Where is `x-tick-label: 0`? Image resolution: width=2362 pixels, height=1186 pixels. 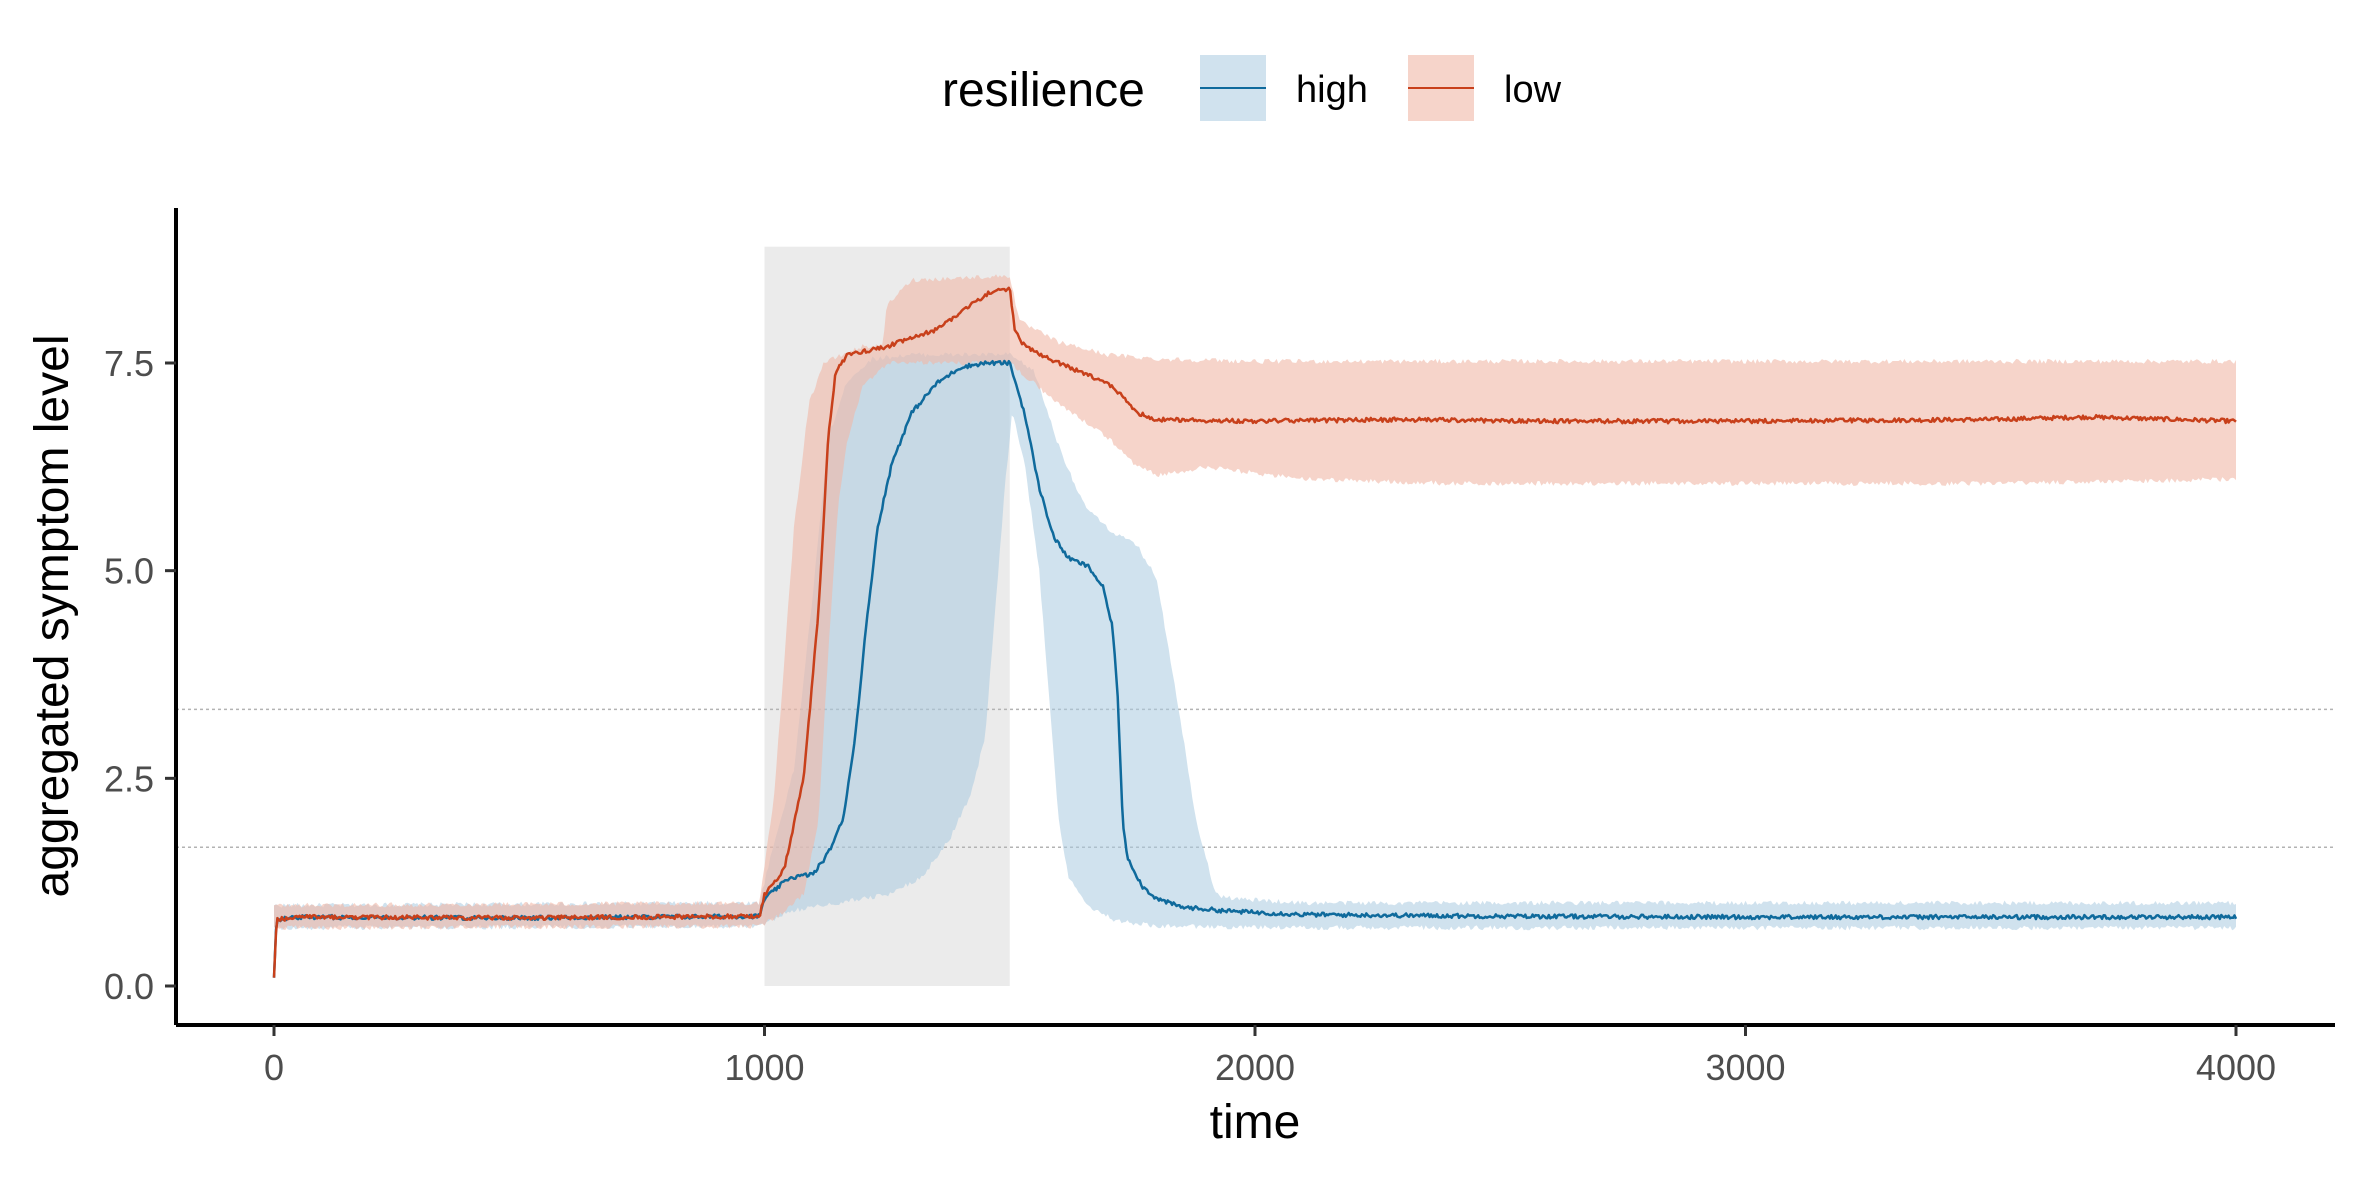
x-tick-label: 0 is located at coordinates (274, 1067).